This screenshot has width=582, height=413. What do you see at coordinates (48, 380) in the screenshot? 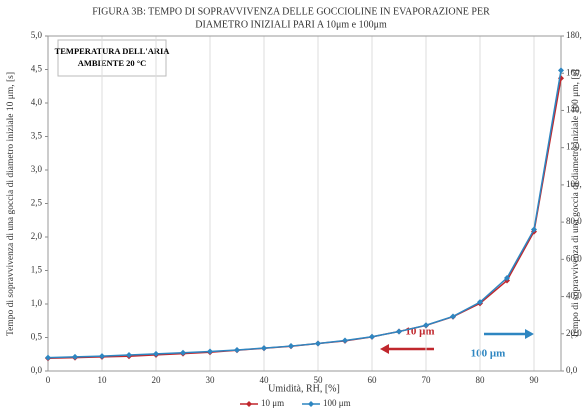
I see `x-tick-label: 0` at bounding box center [48, 380].